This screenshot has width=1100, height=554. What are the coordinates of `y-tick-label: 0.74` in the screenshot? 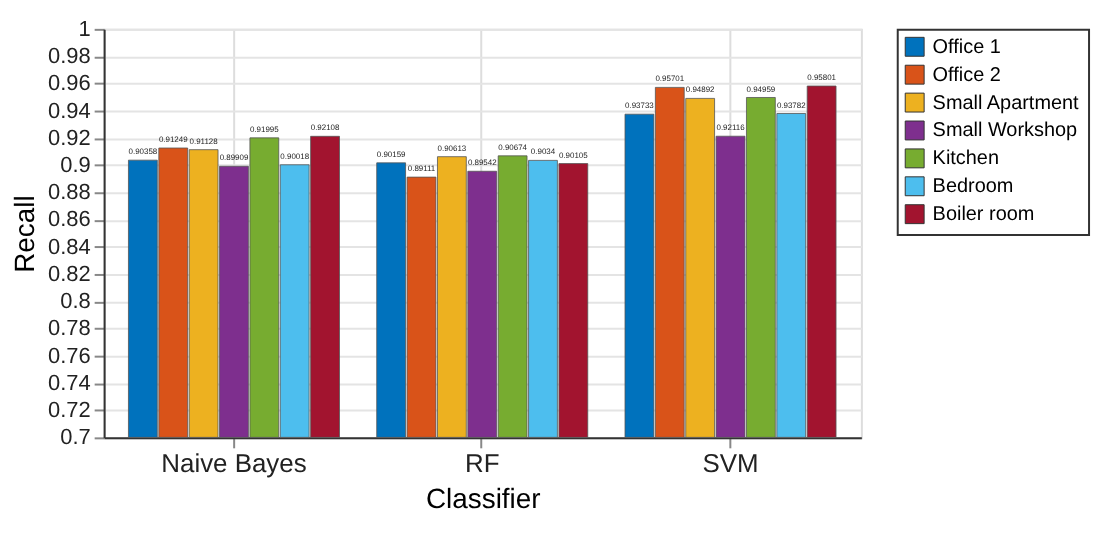 It's located at (69, 383).